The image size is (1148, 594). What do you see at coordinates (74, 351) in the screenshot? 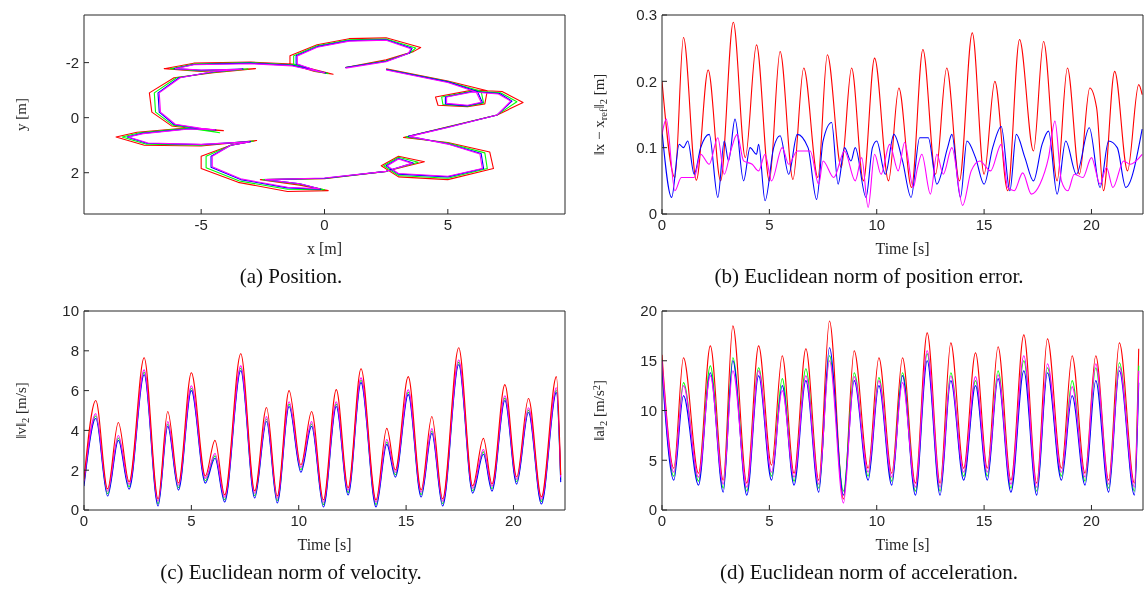
I see `y-tick-label: 8` at bounding box center [74, 351].